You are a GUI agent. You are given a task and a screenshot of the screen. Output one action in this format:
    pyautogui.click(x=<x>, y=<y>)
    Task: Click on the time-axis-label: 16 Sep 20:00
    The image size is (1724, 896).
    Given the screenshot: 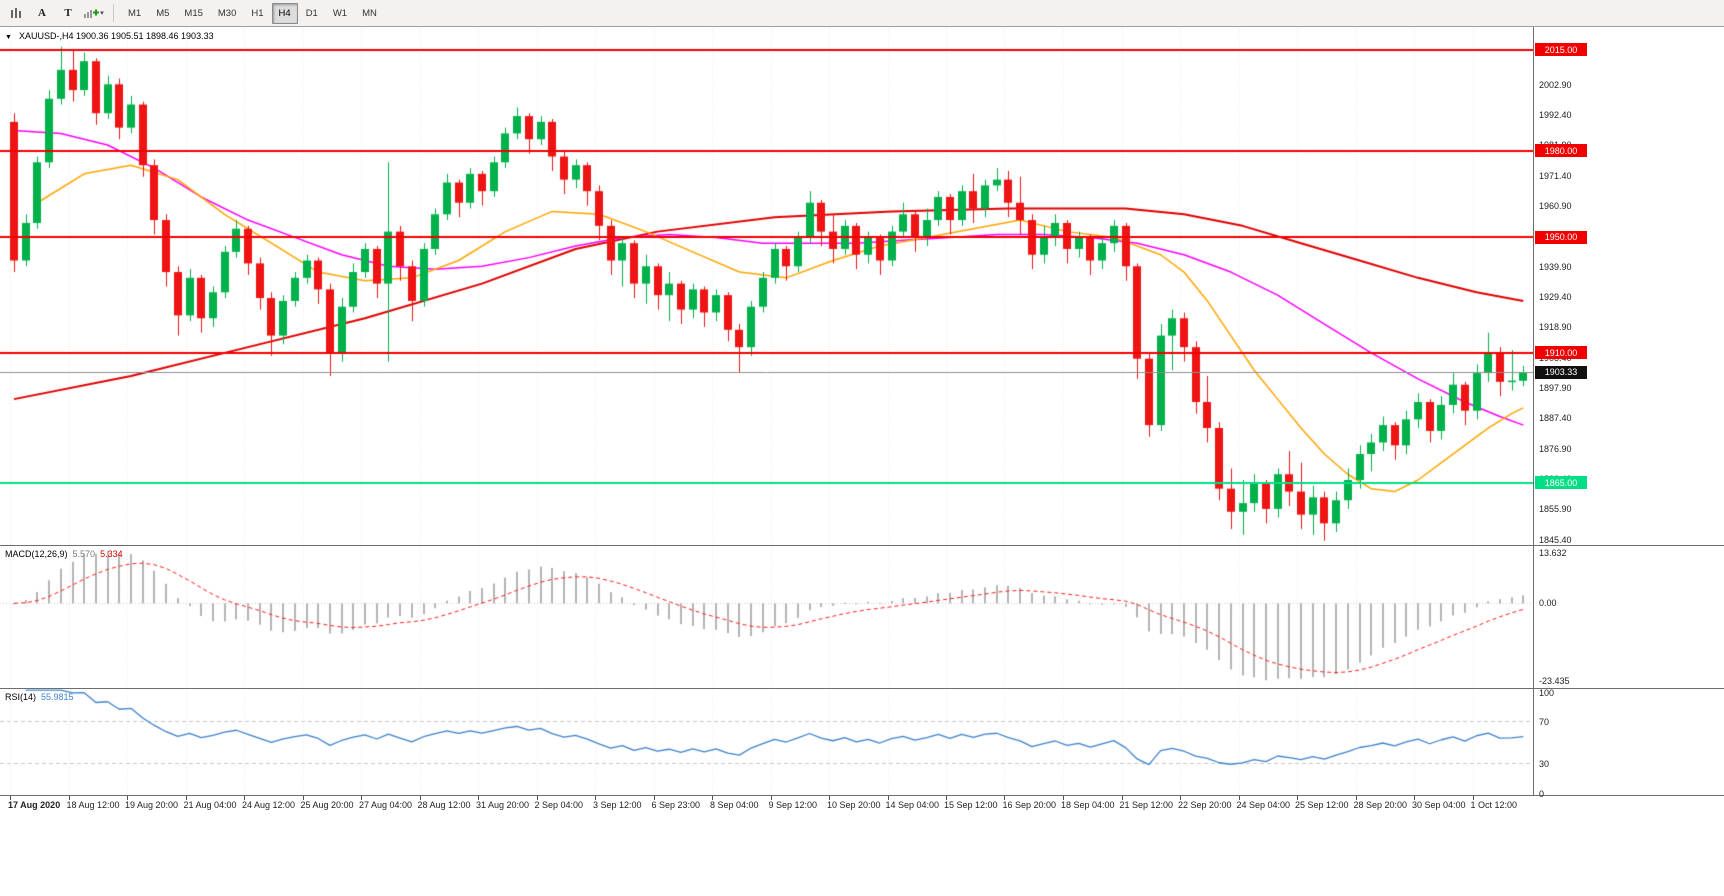 What is the action you would take?
    pyautogui.click(x=1029, y=805)
    